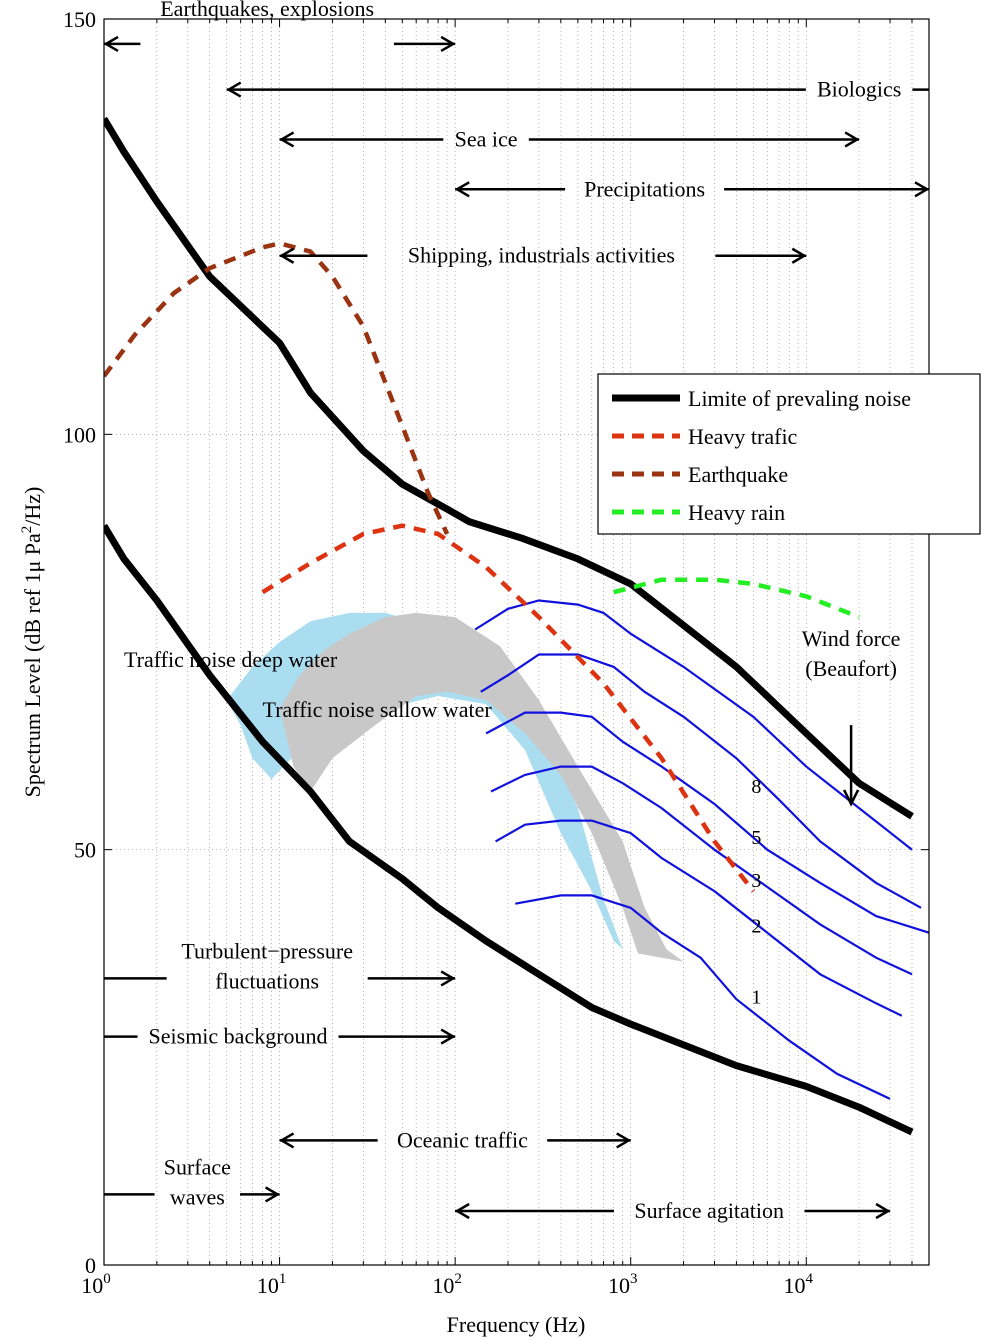 This screenshot has height=1340, width=995. Describe the element at coordinates (756, 787) in the screenshot. I see `beaufort-label: 8` at that location.